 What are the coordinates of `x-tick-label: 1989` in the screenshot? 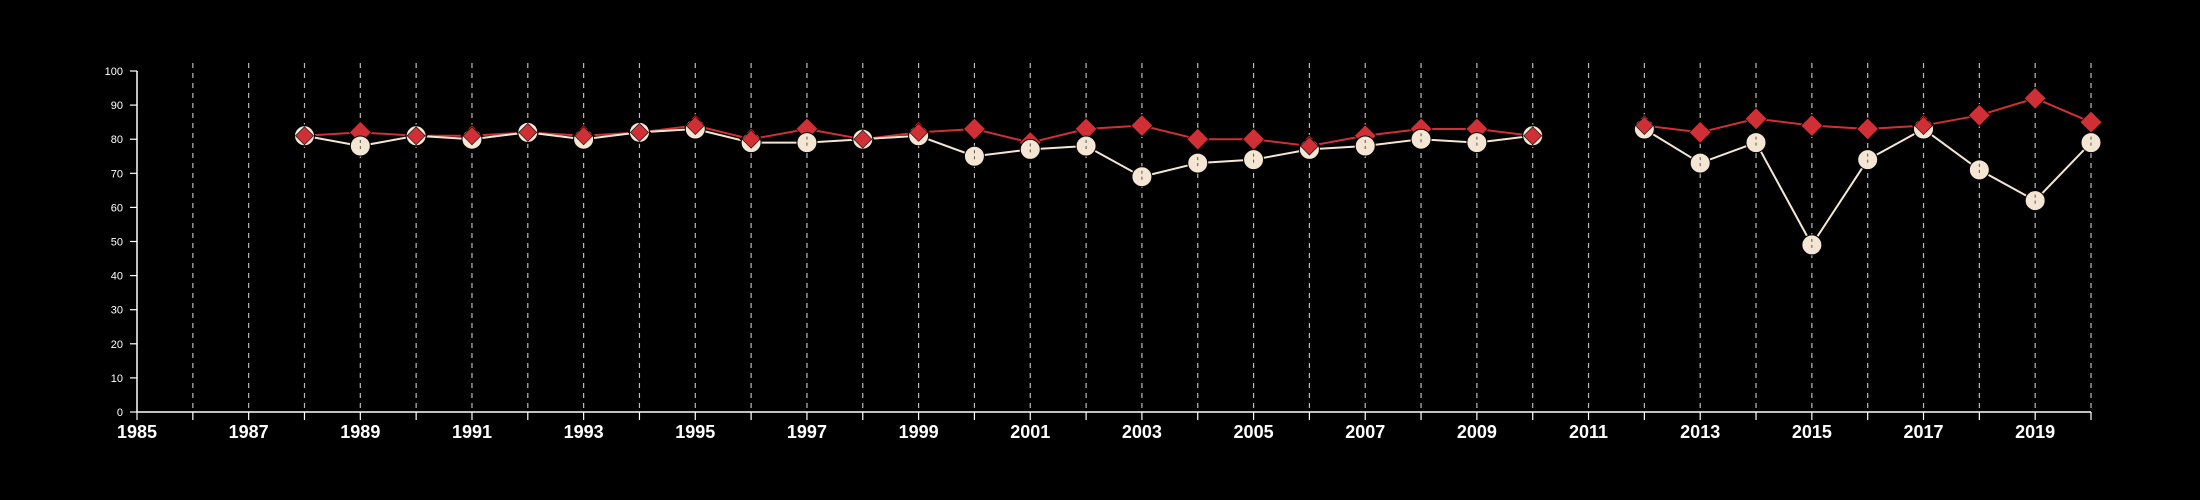 It's located at (360, 432).